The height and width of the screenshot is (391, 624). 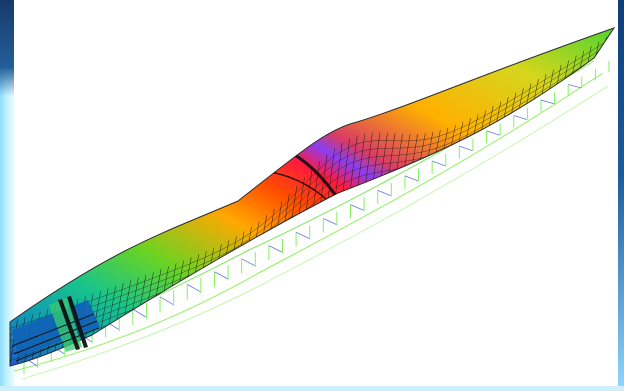 I want to click on right-window-edge, so click(x=621, y=195).